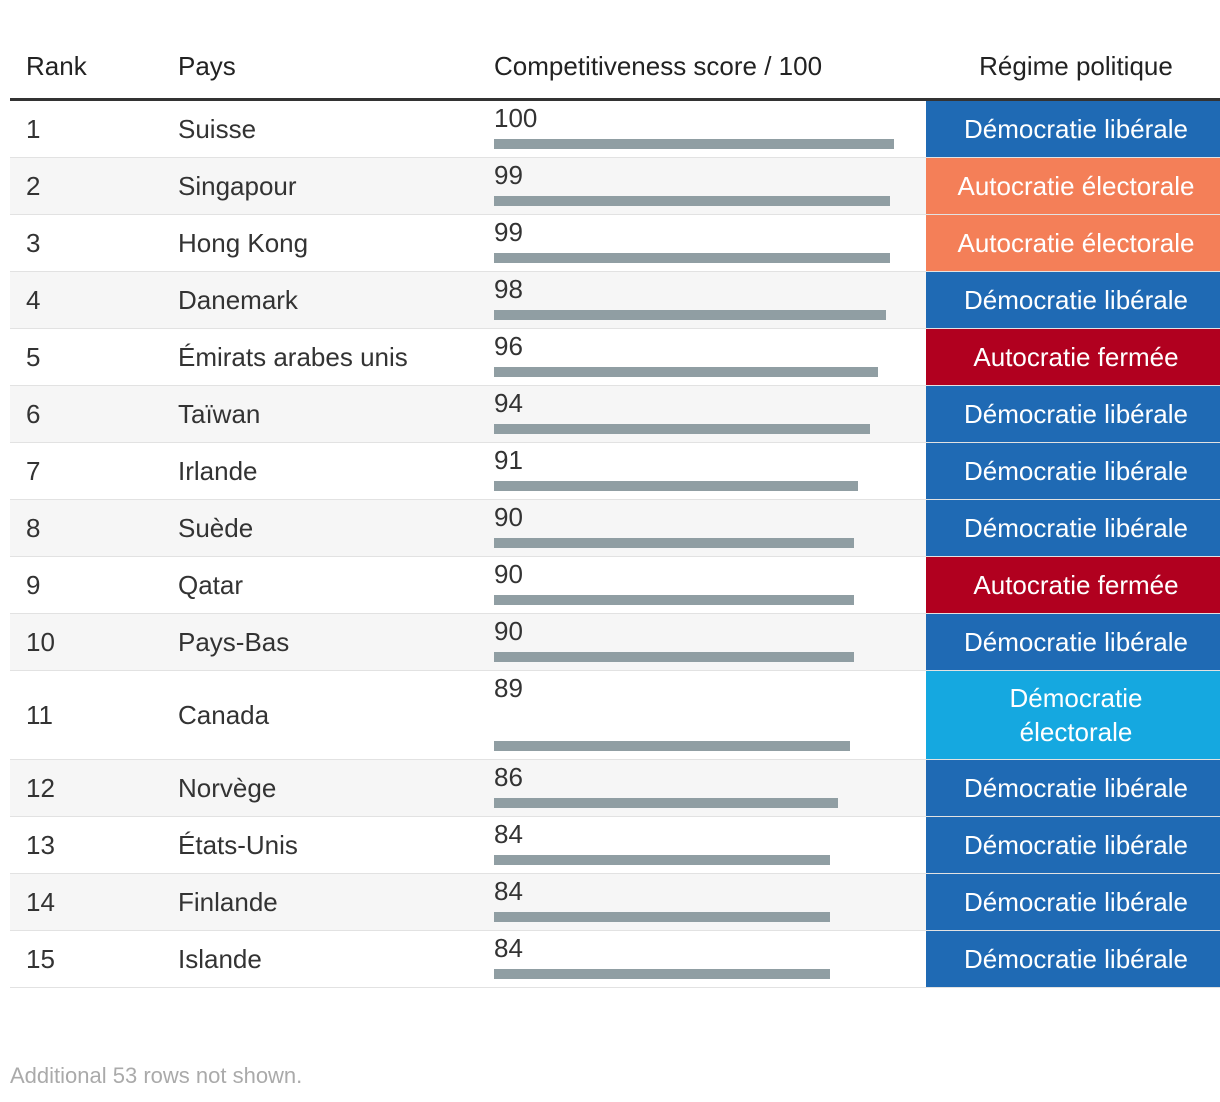 The image size is (1220, 1102). Describe the element at coordinates (218, 470) in the screenshot. I see `country-cell: Irlande` at that location.